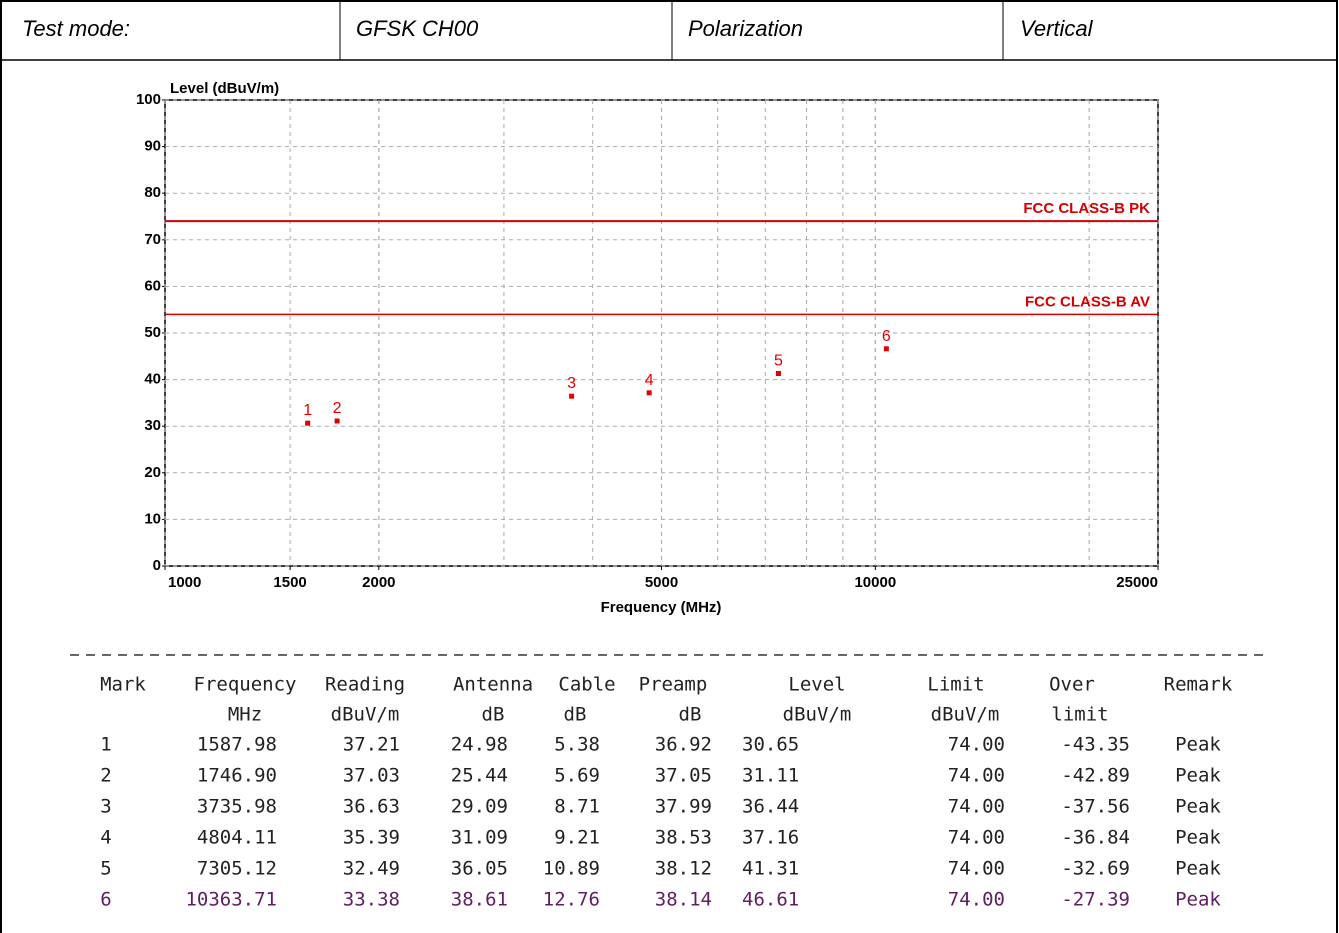 Image resolution: width=1339 pixels, height=933 pixels. I want to click on column-header: Level, so click(816, 685).